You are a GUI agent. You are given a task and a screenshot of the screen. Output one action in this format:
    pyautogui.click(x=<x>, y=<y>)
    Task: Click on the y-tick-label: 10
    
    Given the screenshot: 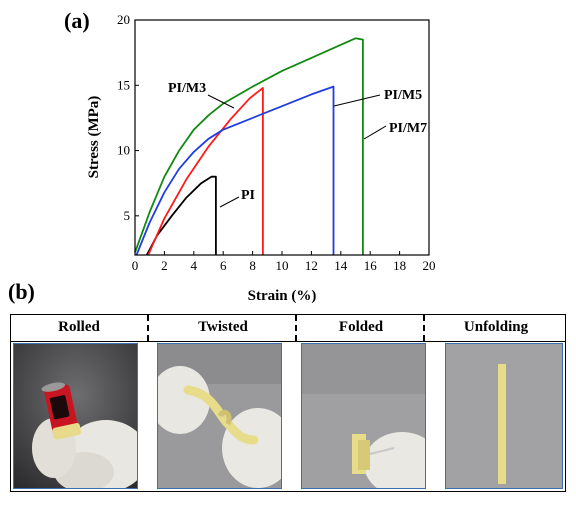 What is the action you would take?
    pyautogui.click(x=123, y=150)
    